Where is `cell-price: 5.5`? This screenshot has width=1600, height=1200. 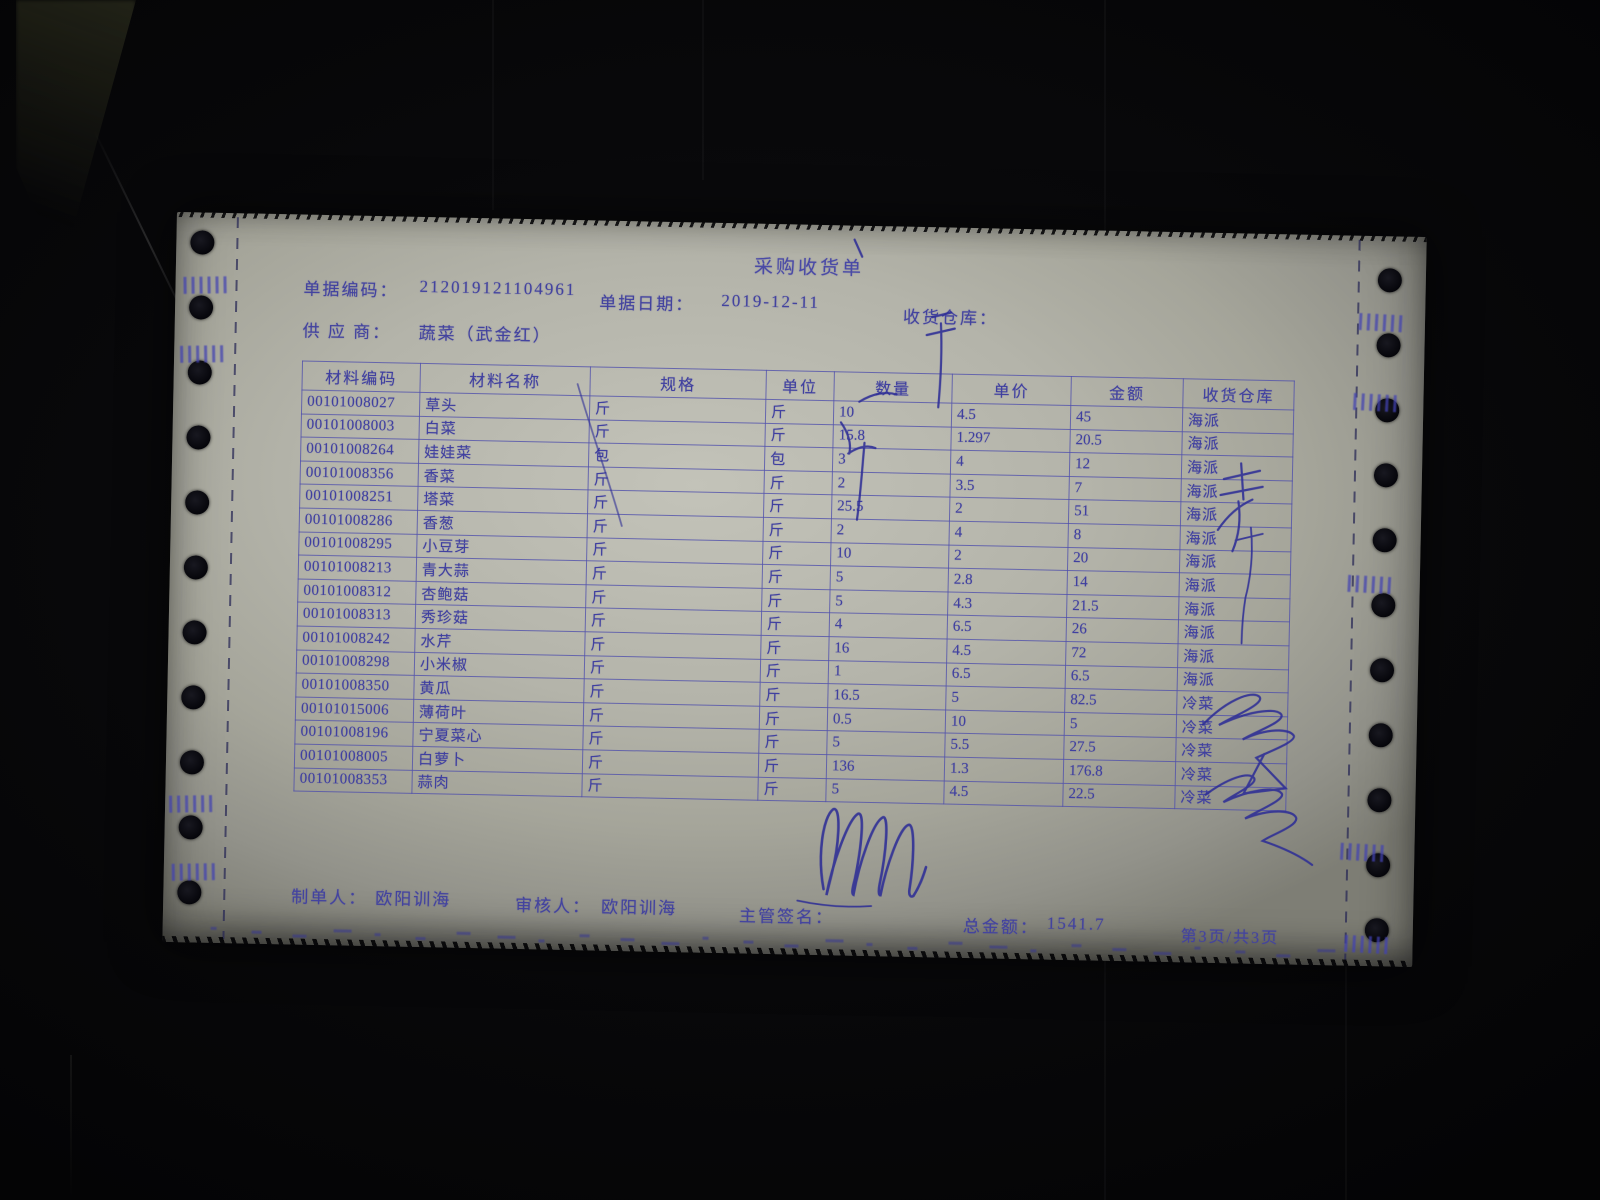 cell-price: 5.5 is located at coordinates (1004, 746).